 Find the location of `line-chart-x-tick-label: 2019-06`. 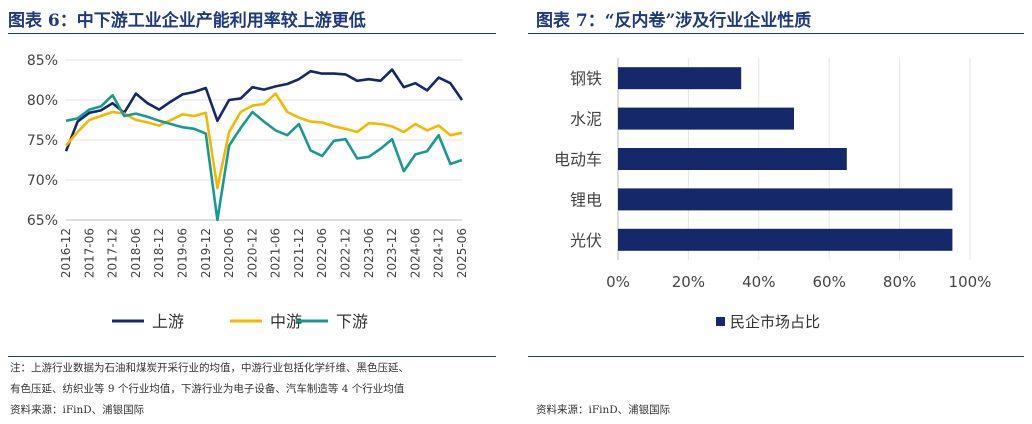

line-chart-x-tick-label: 2019-06 is located at coordinates (182, 253).